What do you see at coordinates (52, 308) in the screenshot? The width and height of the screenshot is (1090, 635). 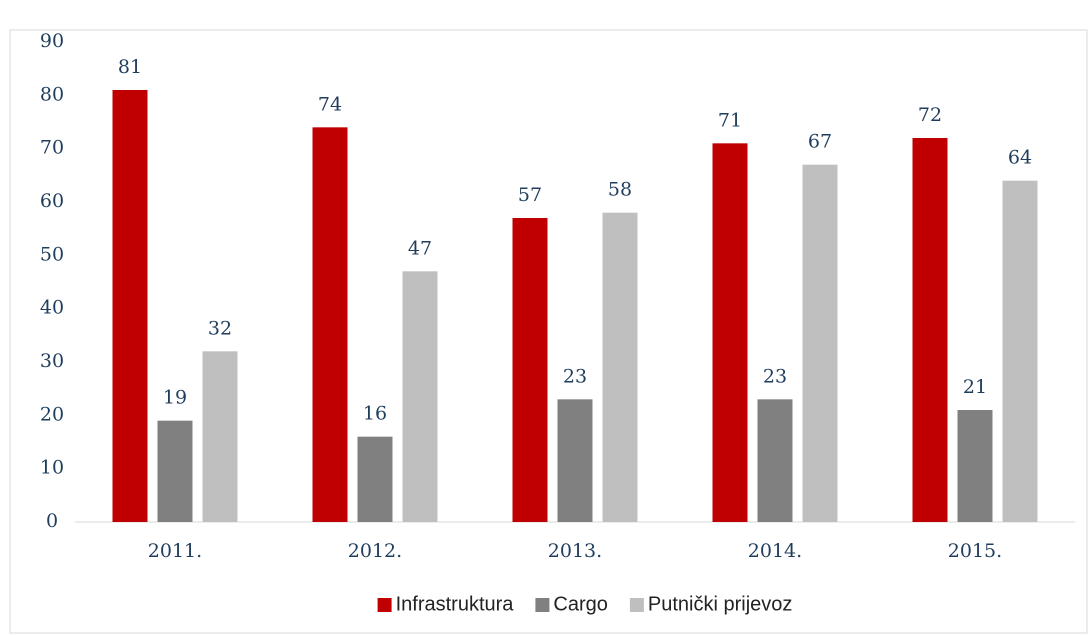 I see `y-tick-label: 40` at bounding box center [52, 308].